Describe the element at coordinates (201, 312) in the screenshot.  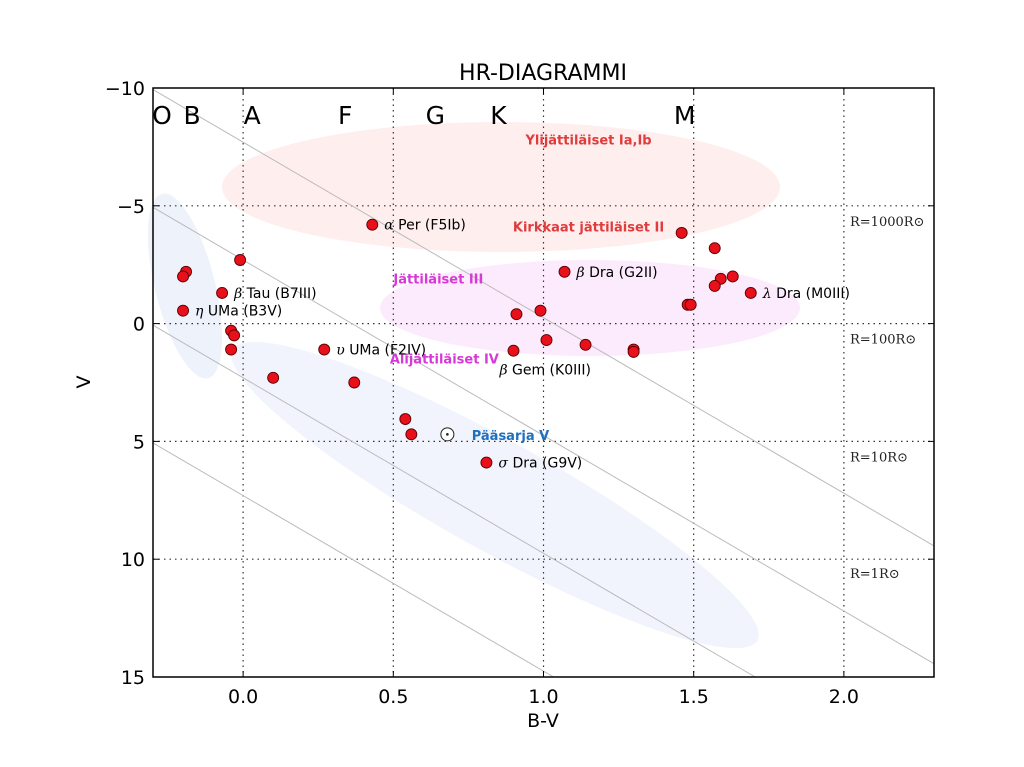
I see `star-label-greek: η` at that location.